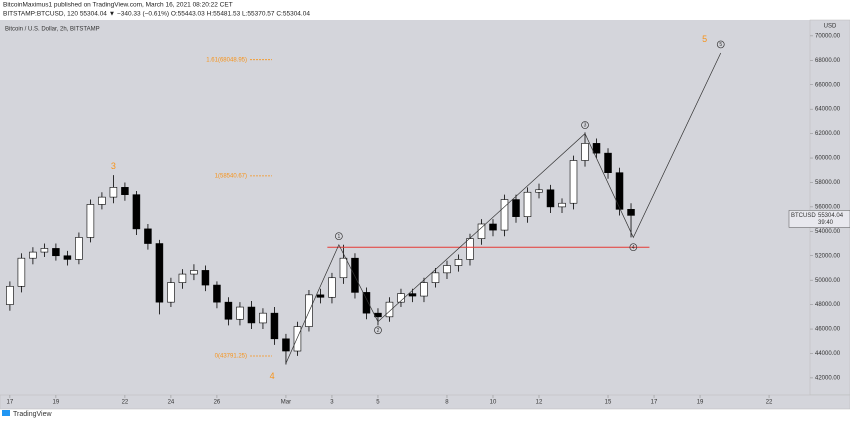 The width and height of the screenshot is (850, 429). Describe the element at coordinates (654, 403) in the screenshot. I see `x-tick-label: 17` at that location.